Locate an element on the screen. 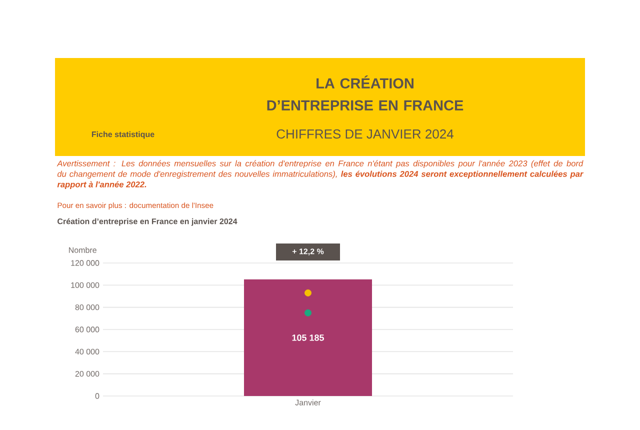 The height and width of the screenshot is (430, 640). x-tick-label: Janvier is located at coordinates (308, 403).